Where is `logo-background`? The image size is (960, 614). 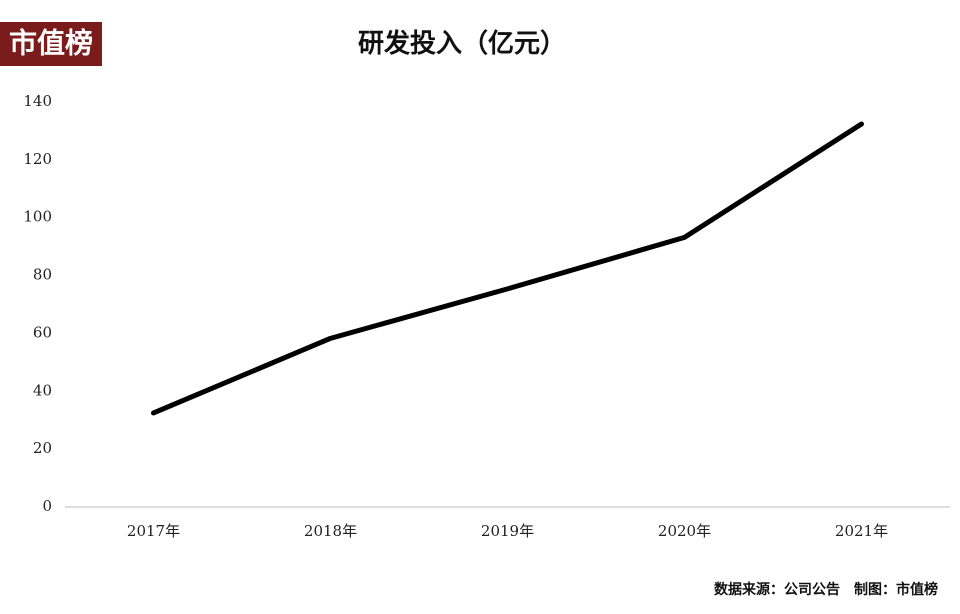 logo-background is located at coordinates (51, 44).